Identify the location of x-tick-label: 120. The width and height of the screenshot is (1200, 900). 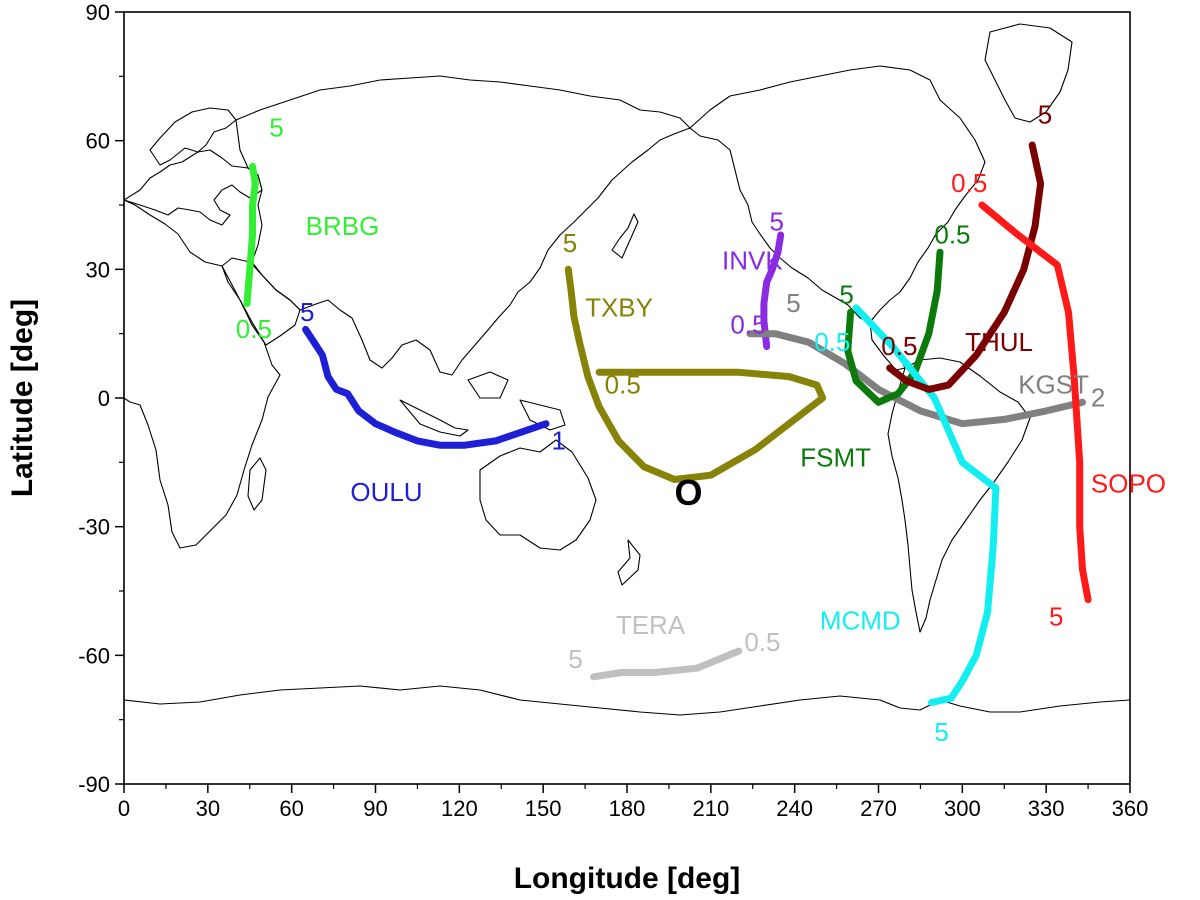
(459, 808).